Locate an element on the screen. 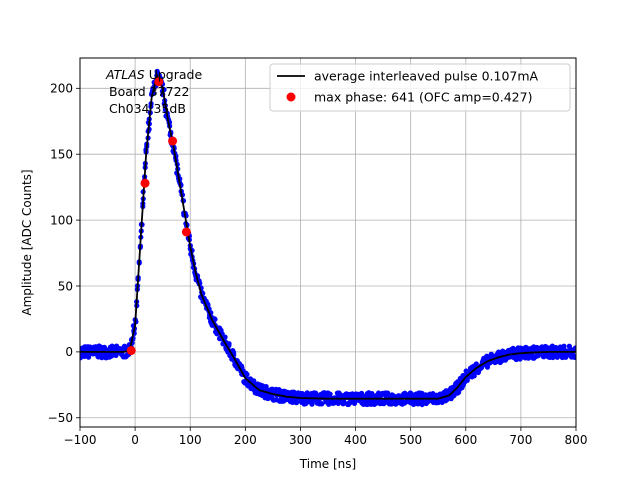  y-axis-label: Amplitude [ADC Counts] is located at coordinates (27, 242).